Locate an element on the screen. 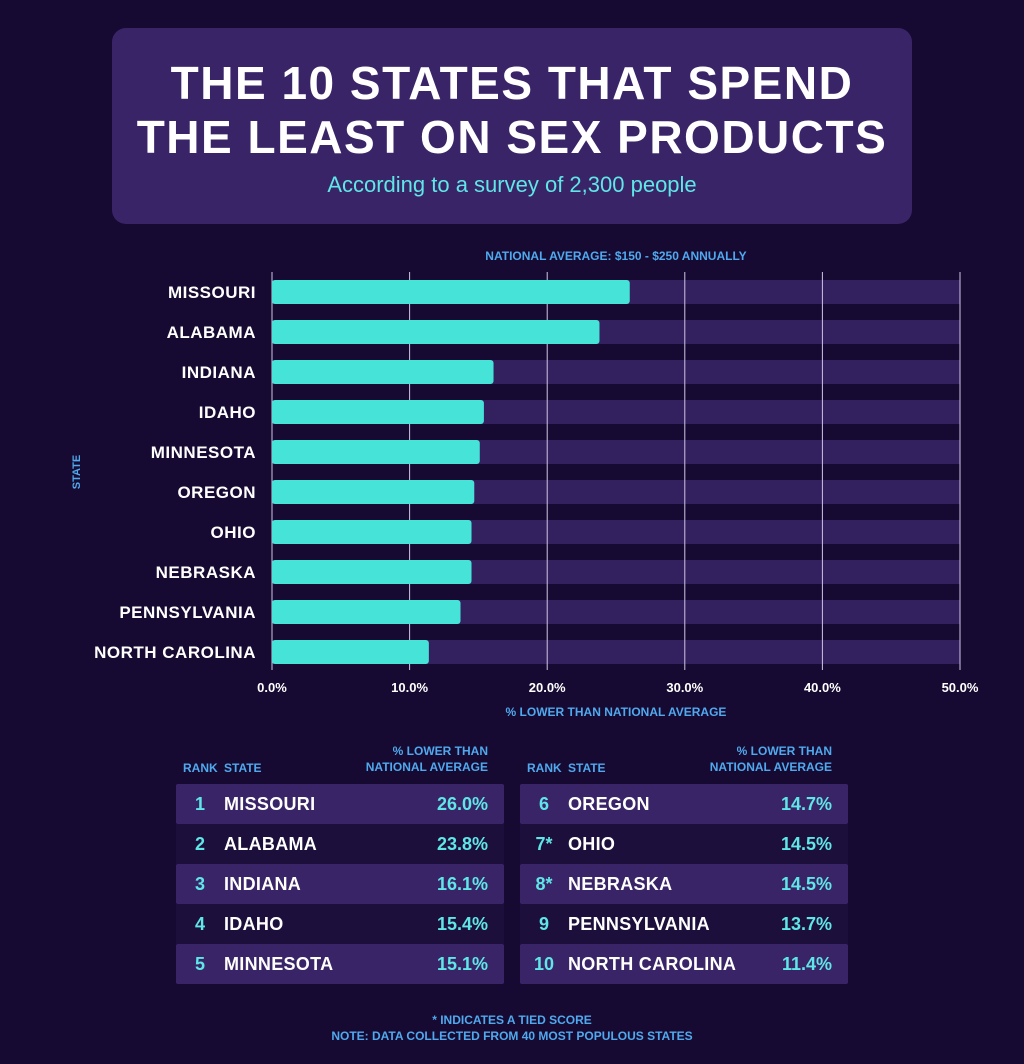 The image size is (1024, 1064). state-cell: OHIO is located at coordinates (592, 844).